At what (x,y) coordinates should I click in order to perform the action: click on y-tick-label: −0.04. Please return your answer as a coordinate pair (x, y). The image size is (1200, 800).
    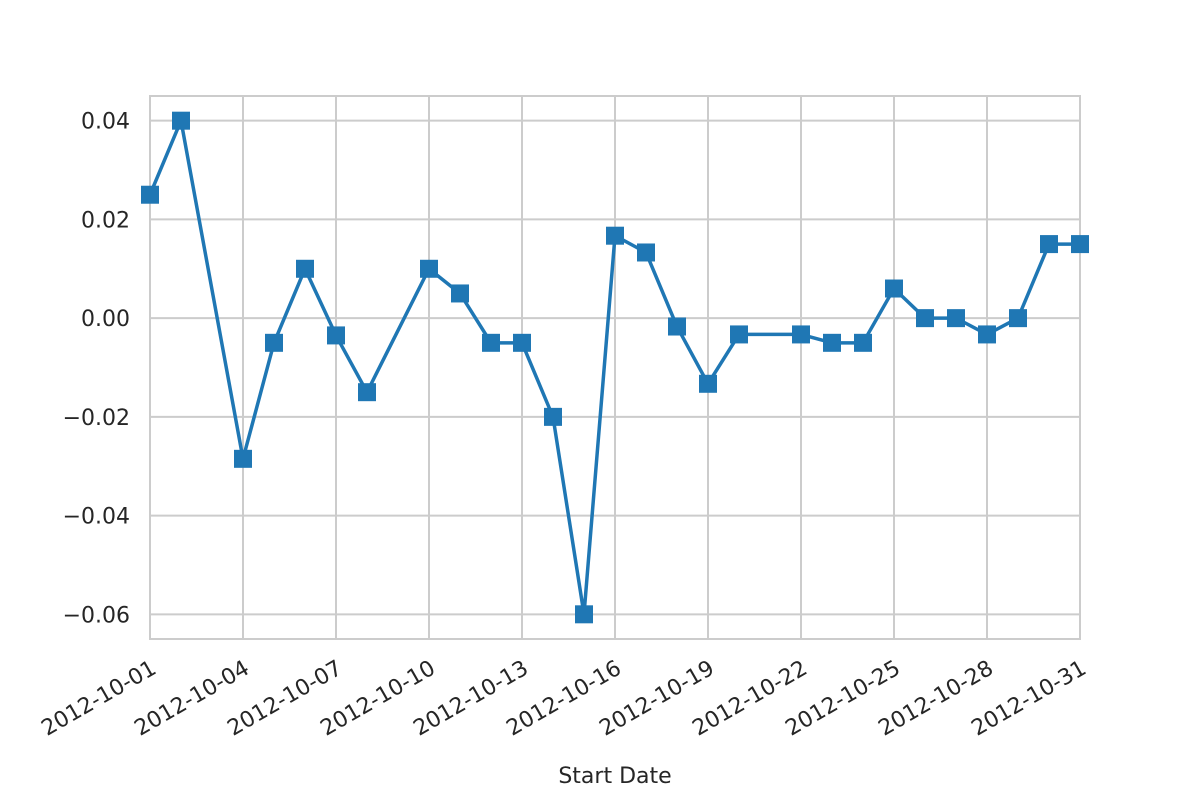
    Looking at the image, I should click on (96, 517).